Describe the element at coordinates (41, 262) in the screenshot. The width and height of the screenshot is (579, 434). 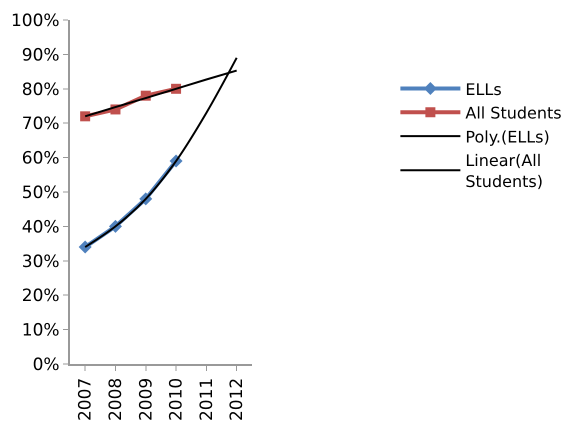
I see `y-tick-label: 30%` at that location.